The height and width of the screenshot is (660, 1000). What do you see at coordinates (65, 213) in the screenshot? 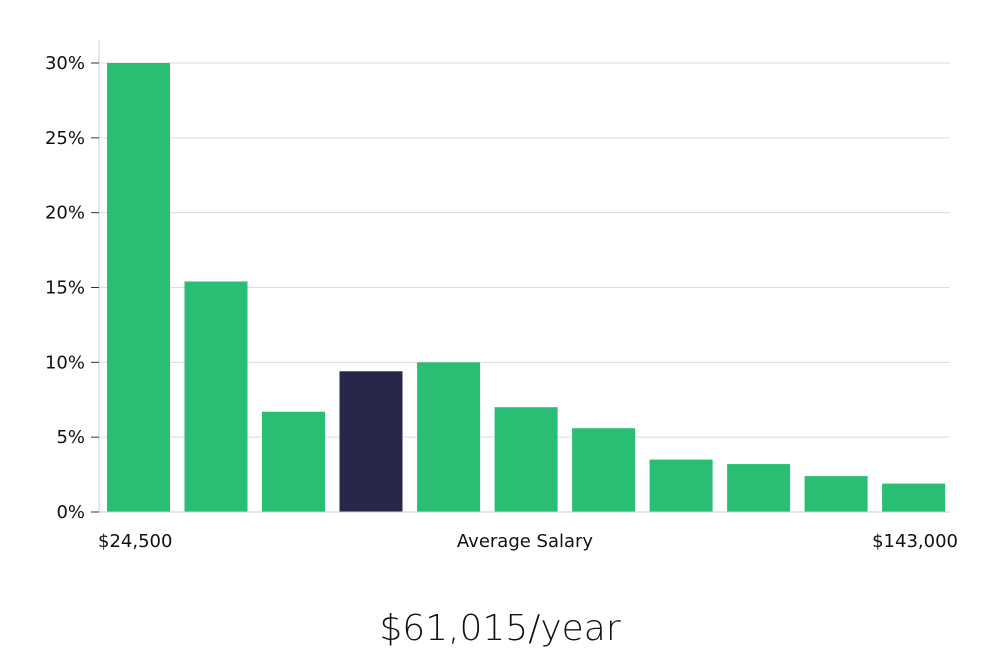
I see `y-tick-label: 20%` at bounding box center [65, 213].